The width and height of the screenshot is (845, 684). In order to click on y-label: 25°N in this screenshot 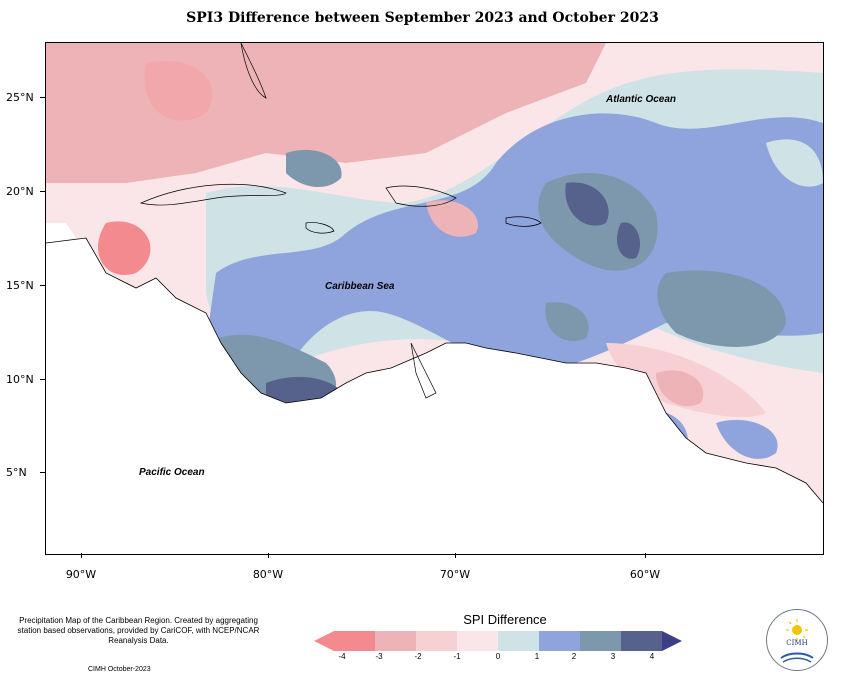, I will do `click(20, 97)`.